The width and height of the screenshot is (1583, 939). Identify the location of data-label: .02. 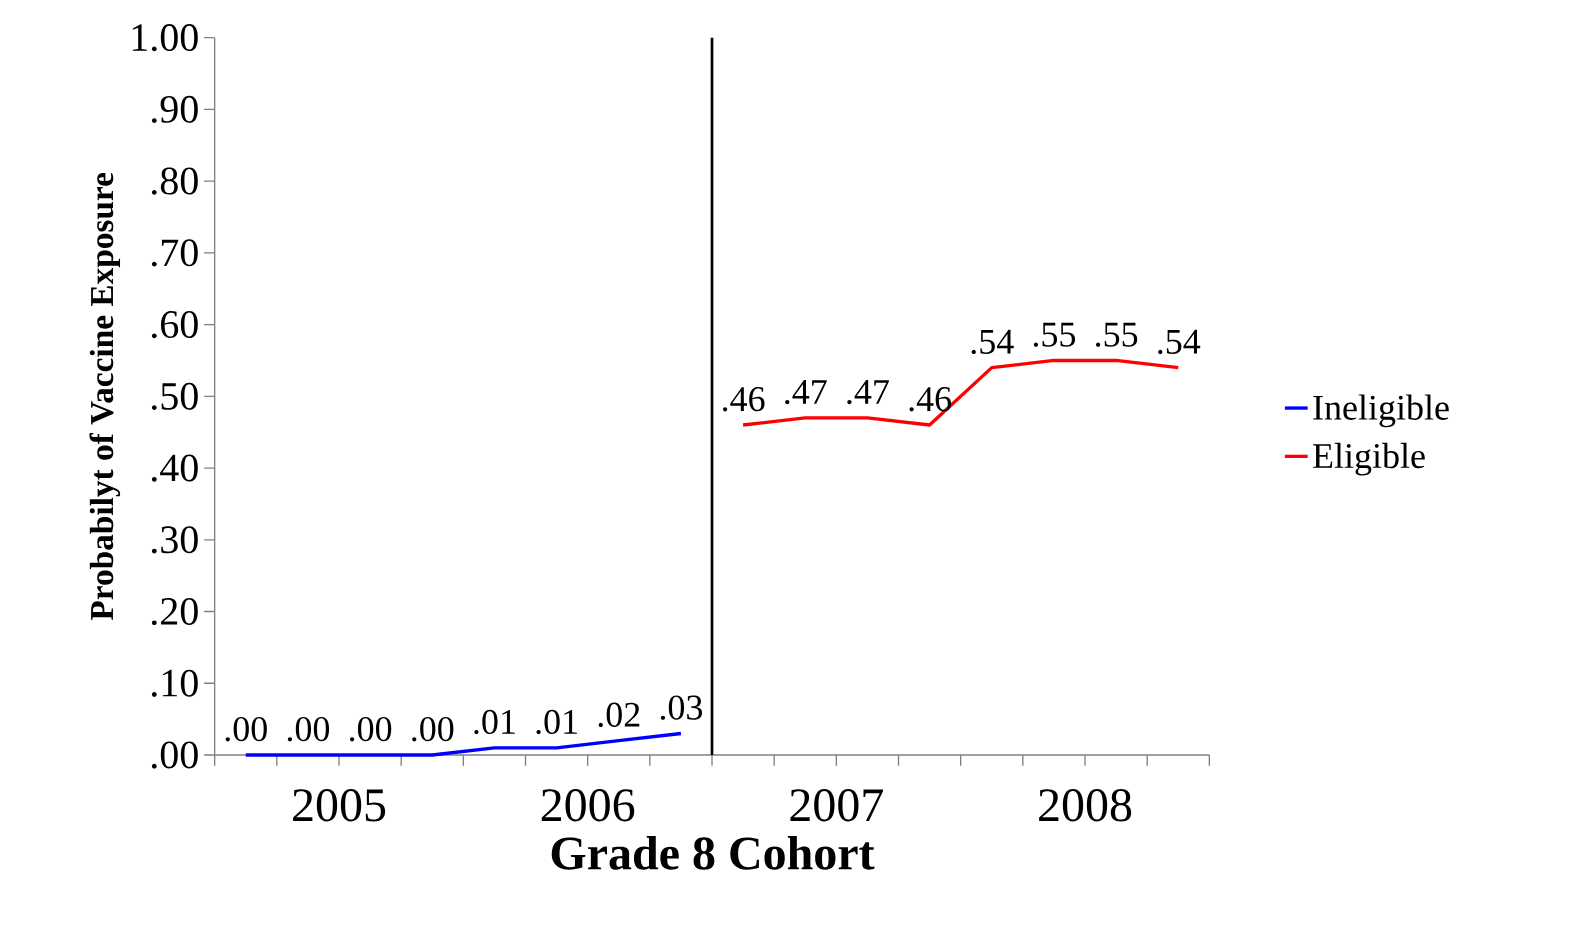
(619, 715).